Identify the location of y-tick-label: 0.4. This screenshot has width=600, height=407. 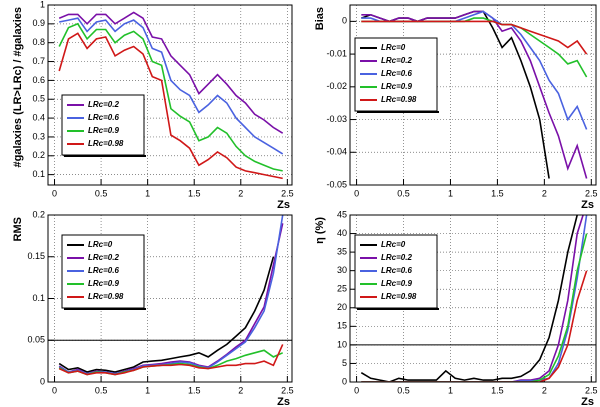
(38, 117).